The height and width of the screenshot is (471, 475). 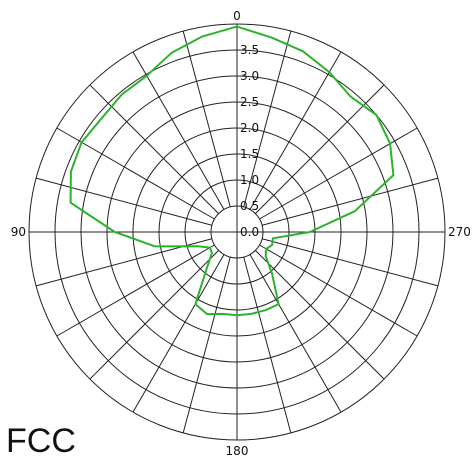 I want to click on radial-tick-label: 3.0, so click(x=249, y=76).